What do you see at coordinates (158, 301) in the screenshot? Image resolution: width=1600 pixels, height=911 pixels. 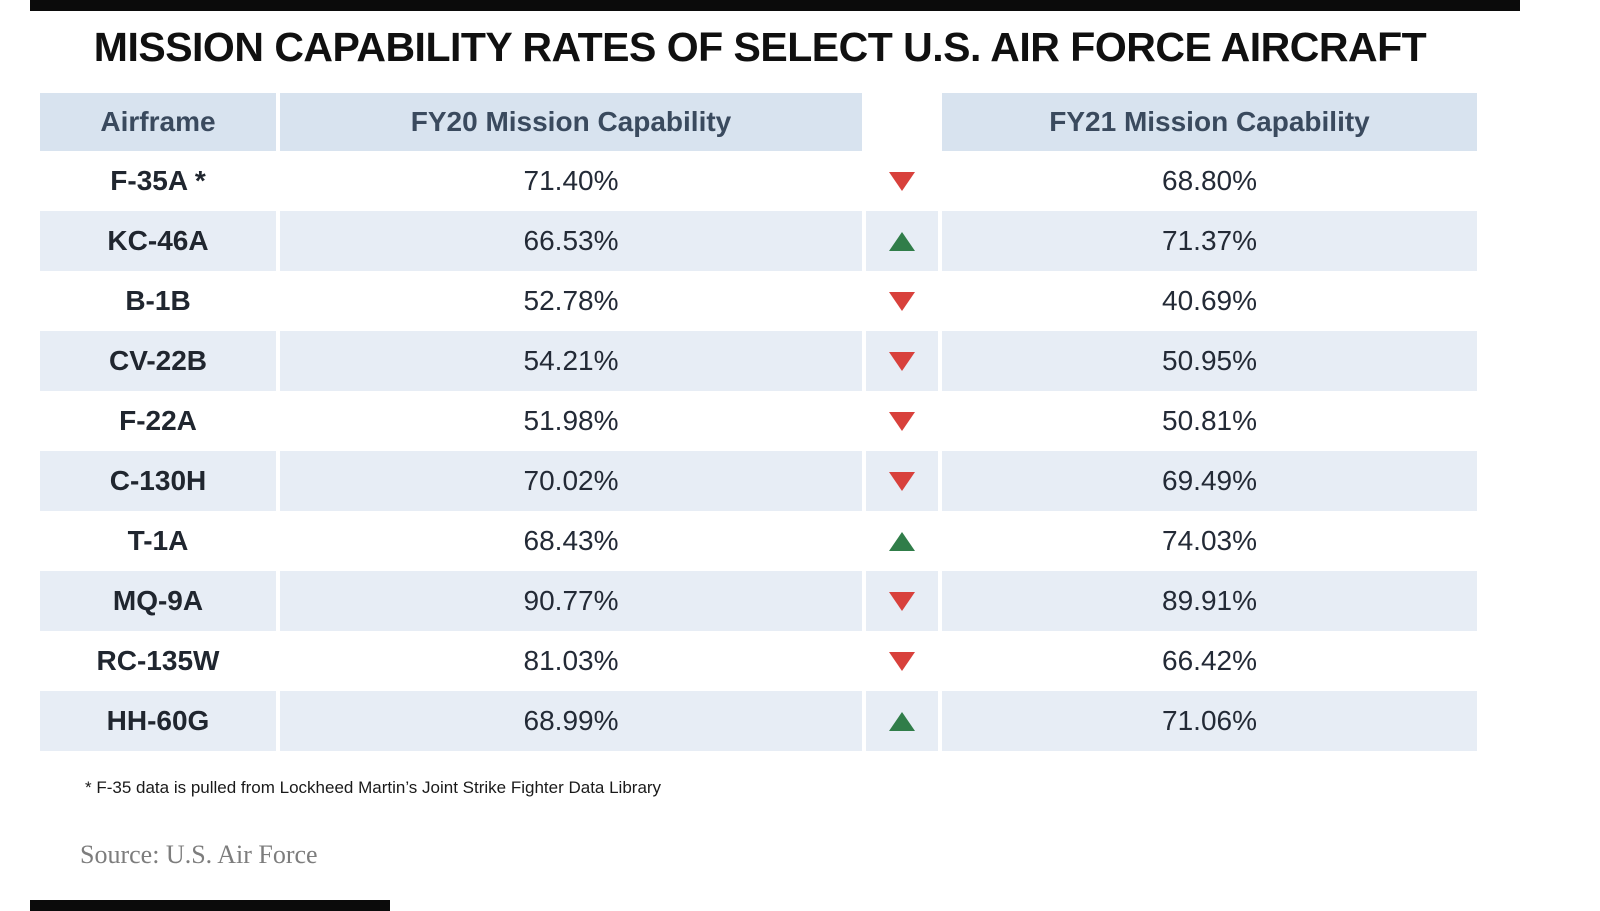 I see `airframe-cell: B-1B` at bounding box center [158, 301].